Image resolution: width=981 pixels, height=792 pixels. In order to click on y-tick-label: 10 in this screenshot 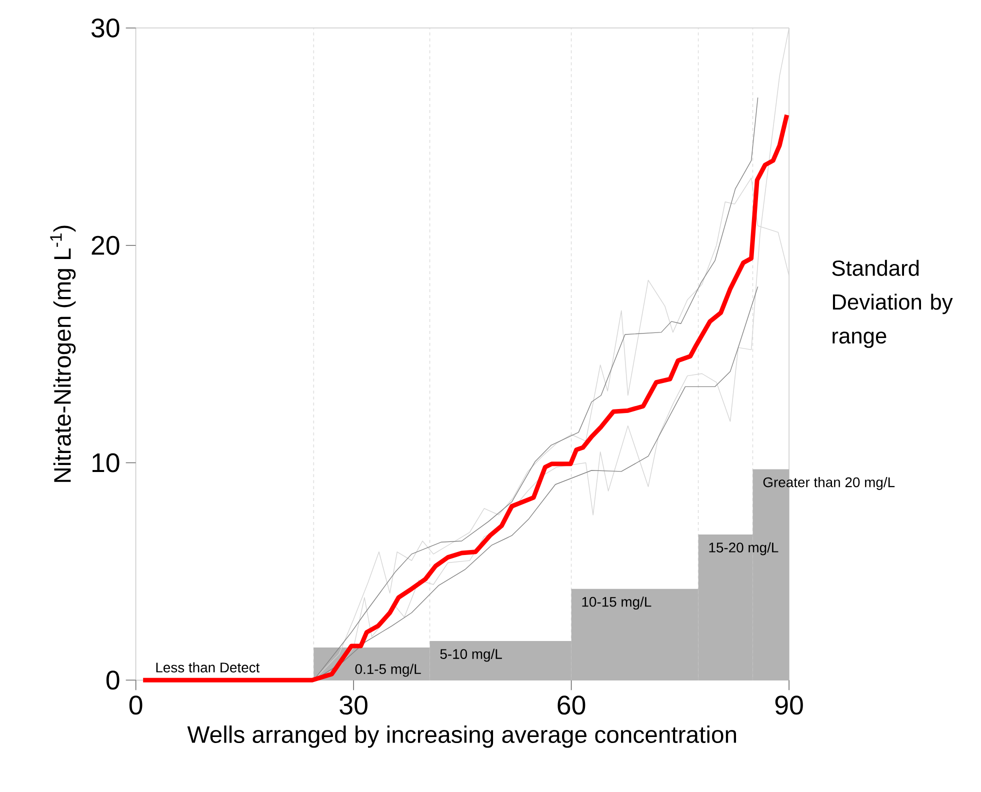, I will do `click(106, 462)`.